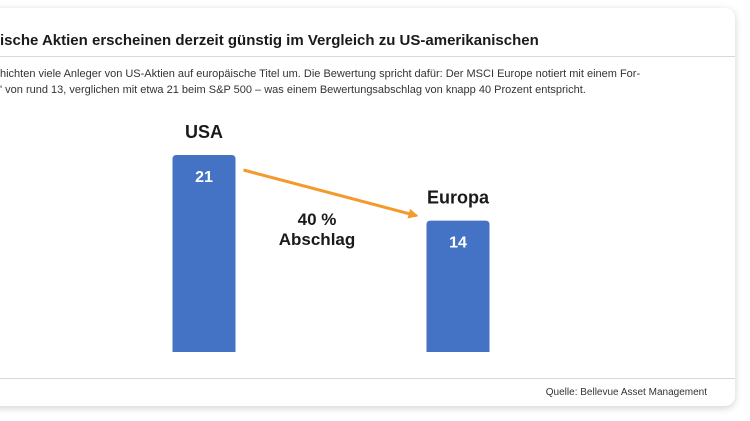  I want to click on discount-annotation-value: 40 %, so click(317, 219).